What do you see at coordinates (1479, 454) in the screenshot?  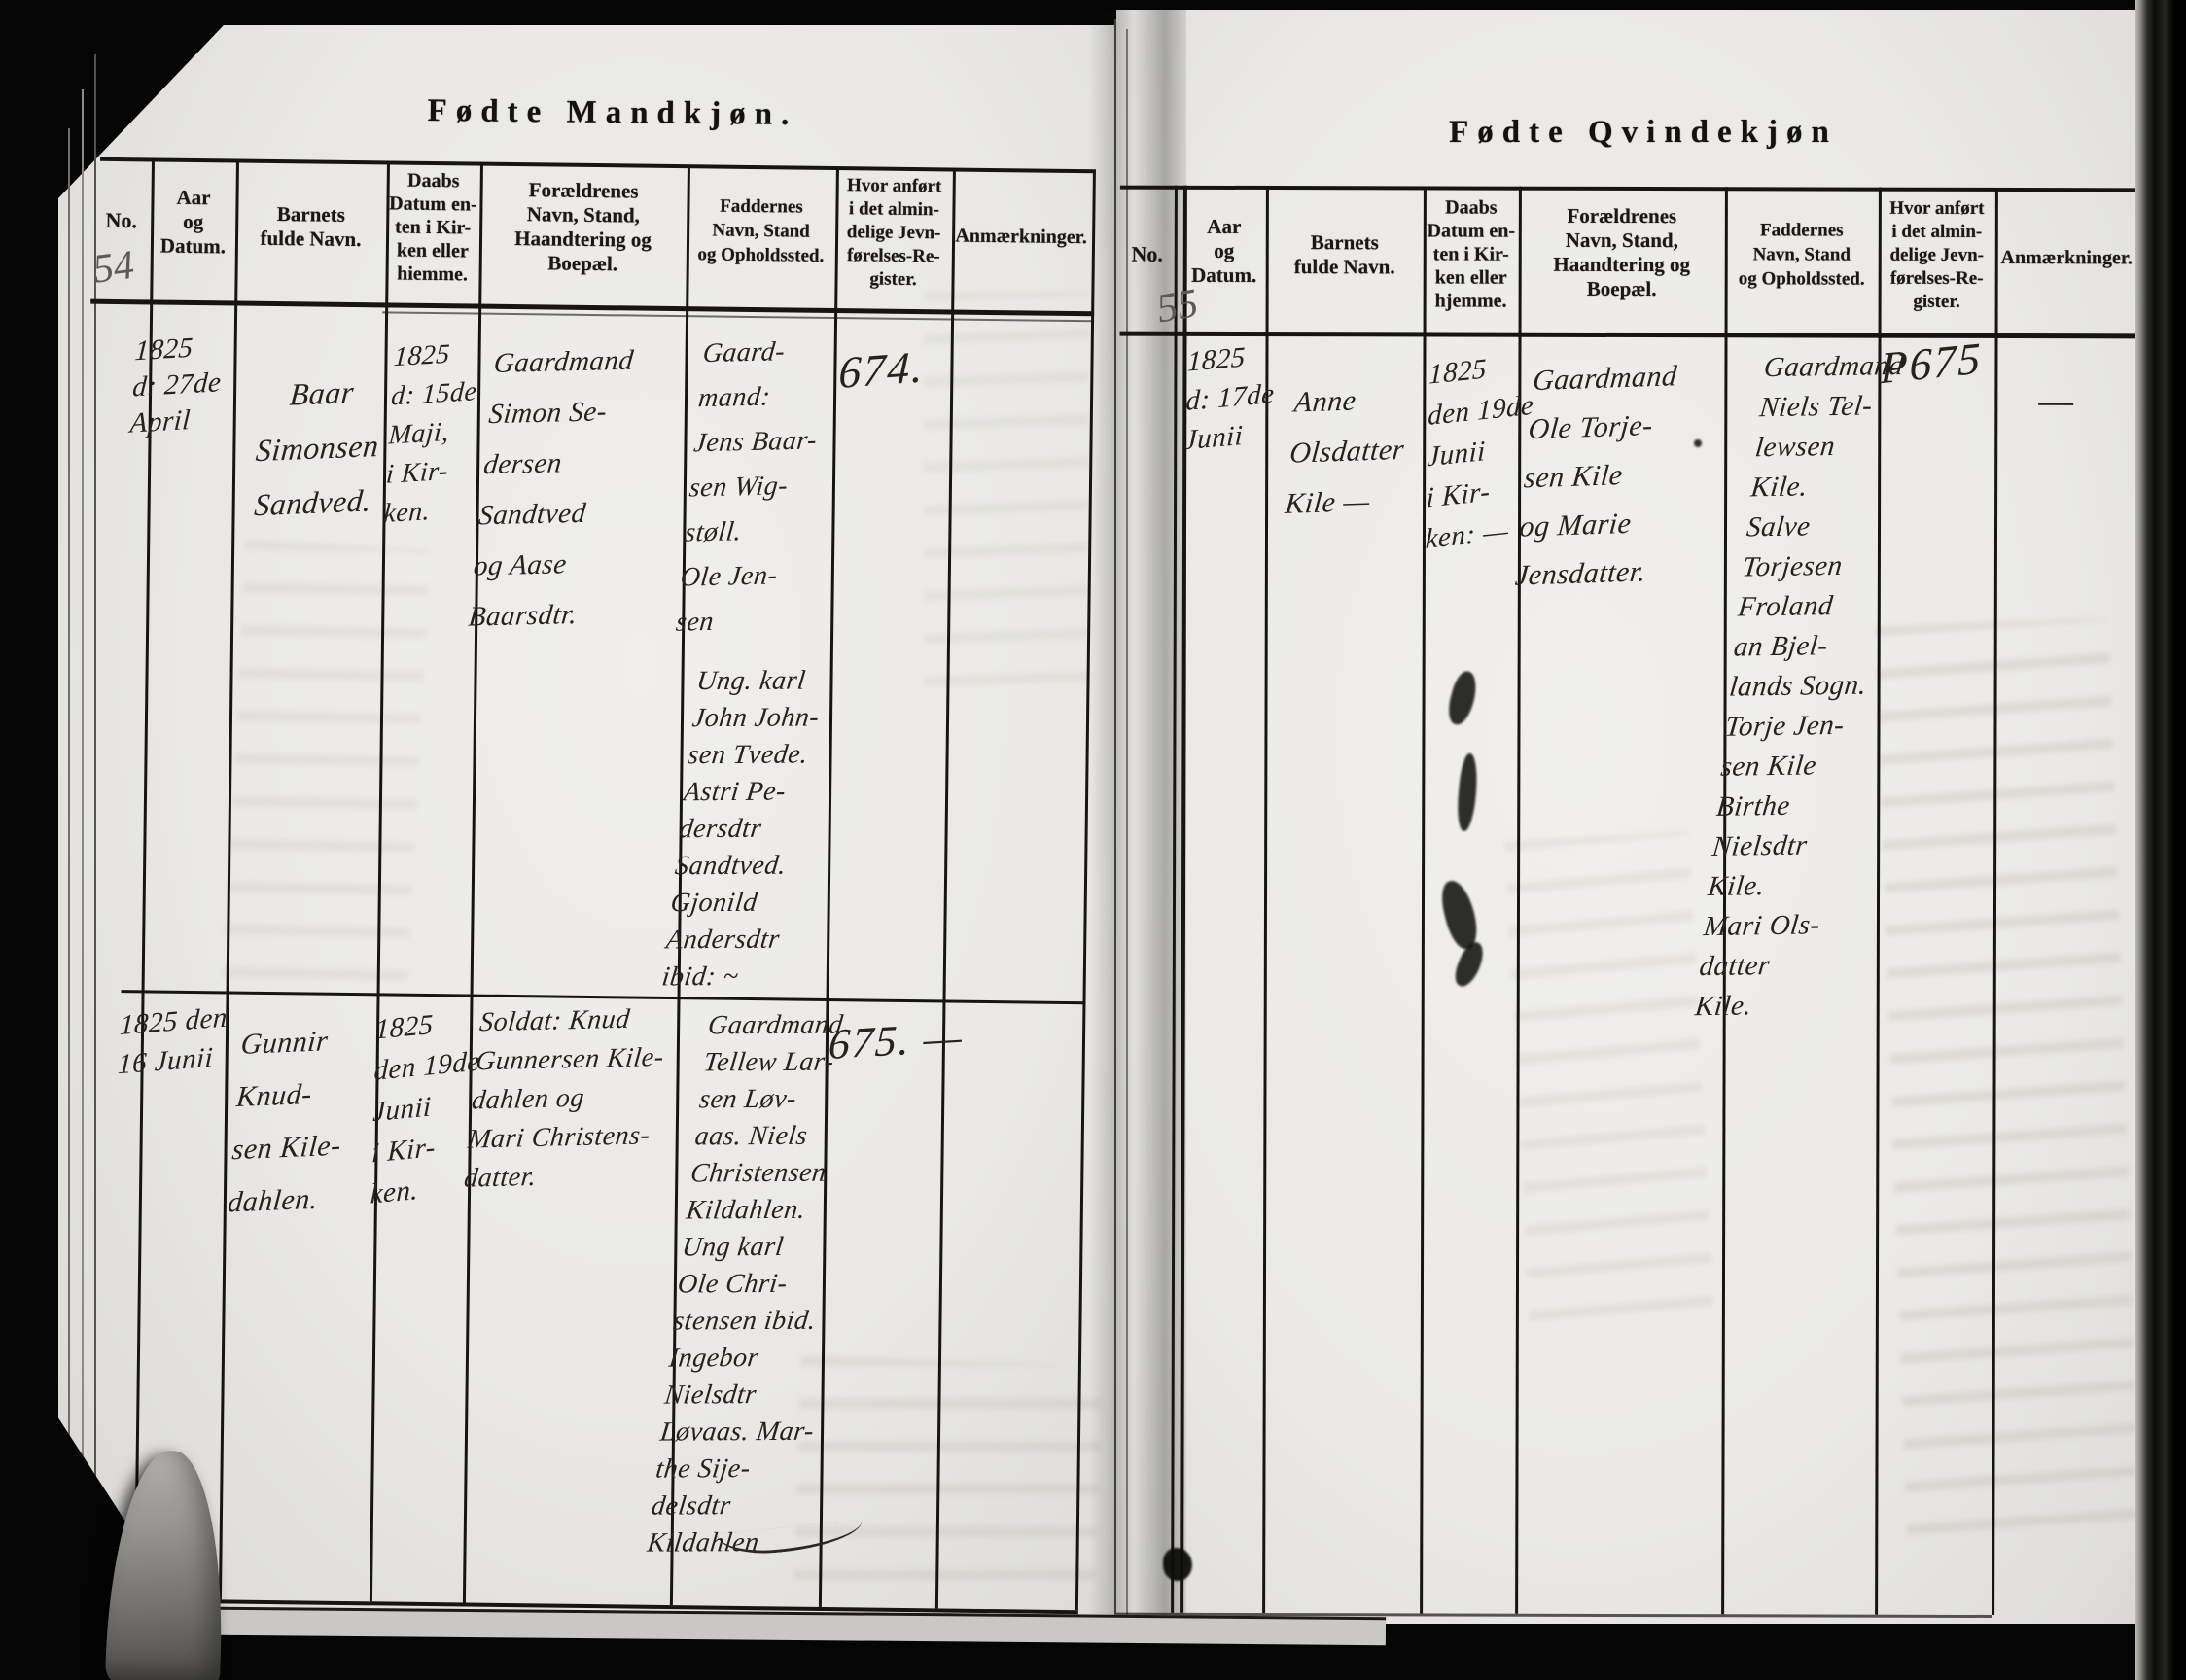 I see `entry-baptism-date: 1825 den 19de Junii i Kir- ken: —` at bounding box center [1479, 454].